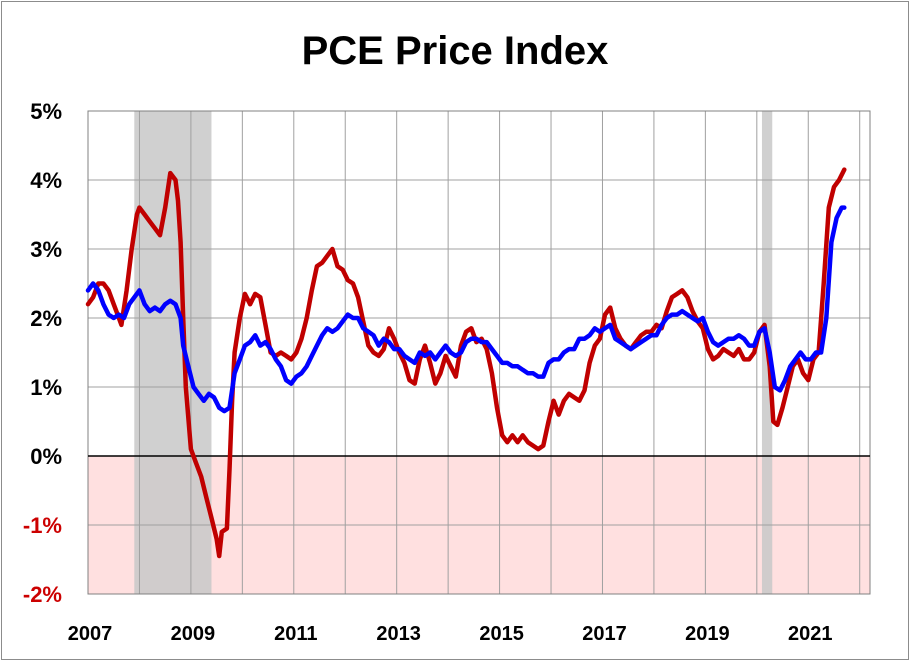  Describe the element at coordinates (46, 456) in the screenshot. I see `y-tick-label: 0%` at that location.